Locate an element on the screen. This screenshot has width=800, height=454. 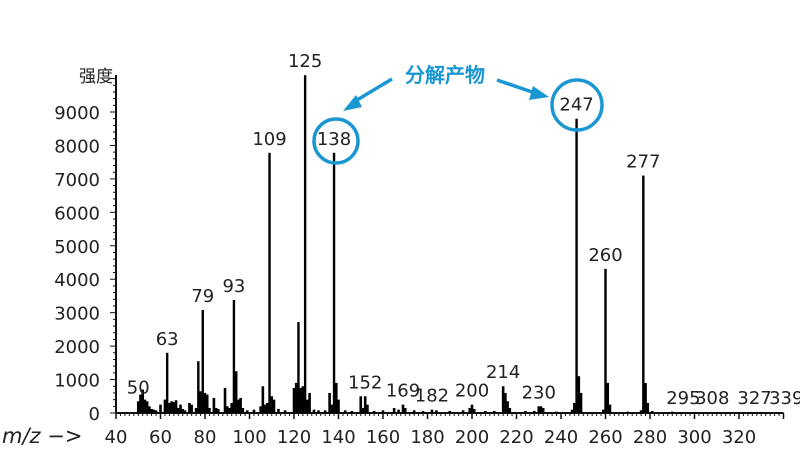
y-tick-label: 7000 is located at coordinates (77, 180).